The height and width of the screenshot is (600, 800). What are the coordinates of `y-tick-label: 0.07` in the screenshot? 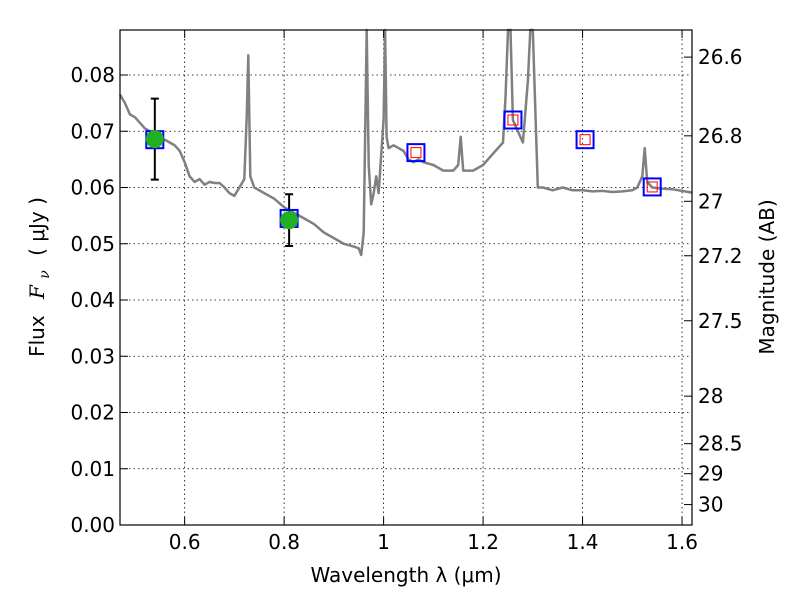 It's located at (92, 131).